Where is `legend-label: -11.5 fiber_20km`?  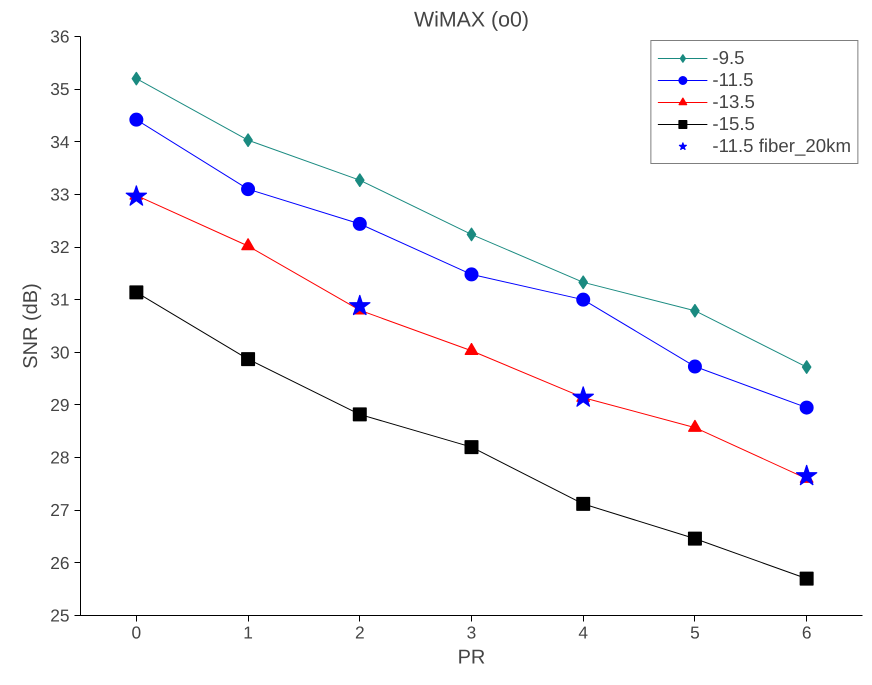
legend-label: -11.5 fiber_20km is located at coordinates (781, 146).